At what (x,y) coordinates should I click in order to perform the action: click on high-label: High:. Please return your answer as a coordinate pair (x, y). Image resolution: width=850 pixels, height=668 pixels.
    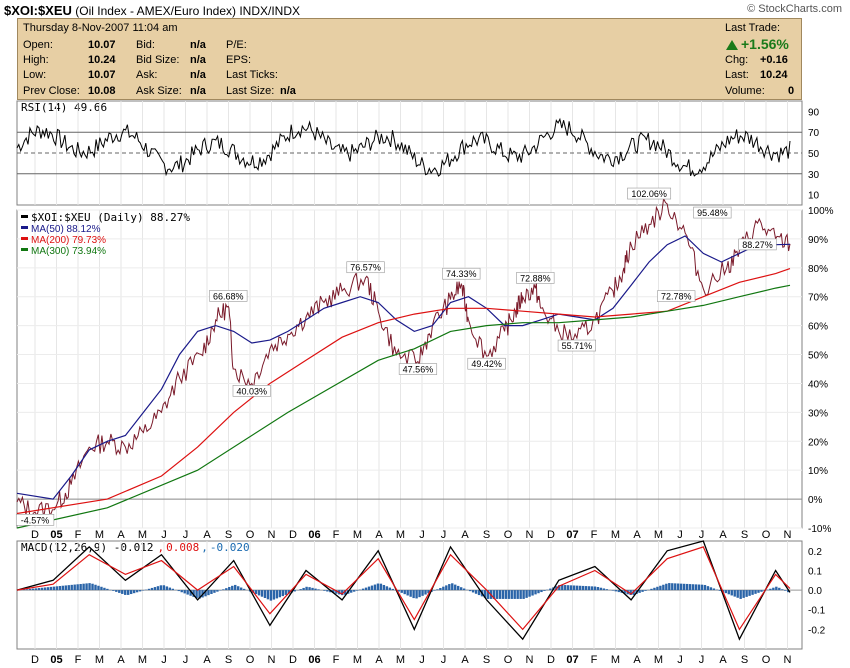
    Looking at the image, I should click on (36, 60).